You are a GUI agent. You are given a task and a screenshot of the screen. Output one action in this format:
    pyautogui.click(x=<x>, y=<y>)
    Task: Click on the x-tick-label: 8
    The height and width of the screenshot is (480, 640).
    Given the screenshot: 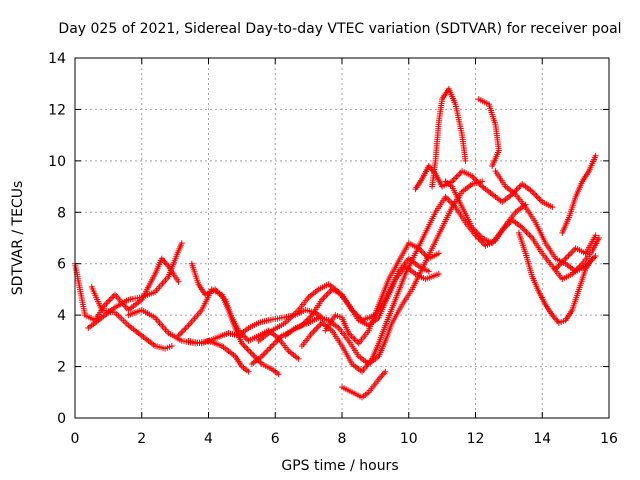 What is the action you would take?
    pyautogui.click(x=342, y=439)
    